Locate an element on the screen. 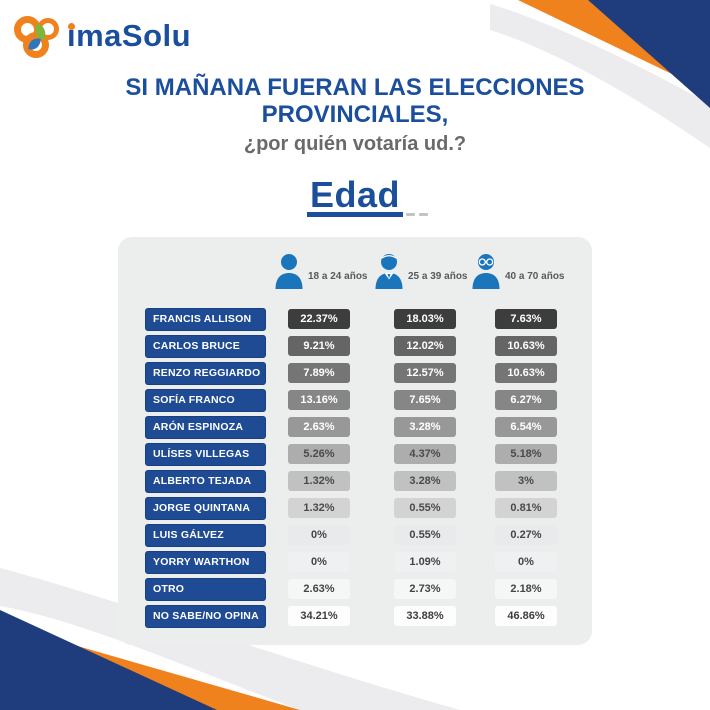 This screenshot has width=710, height=710. section-heading: Edad is located at coordinates (354, 194).